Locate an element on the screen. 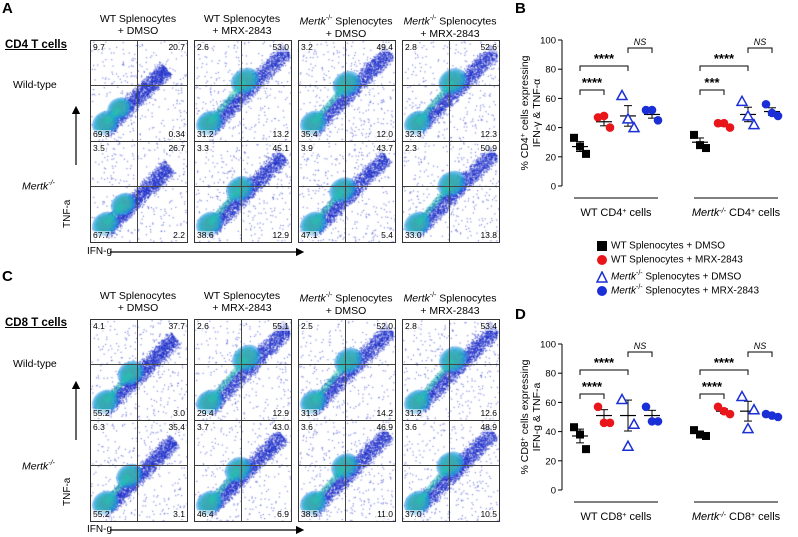  quadrant-tl-value: 3.9 is located at coordinates (307, 148).